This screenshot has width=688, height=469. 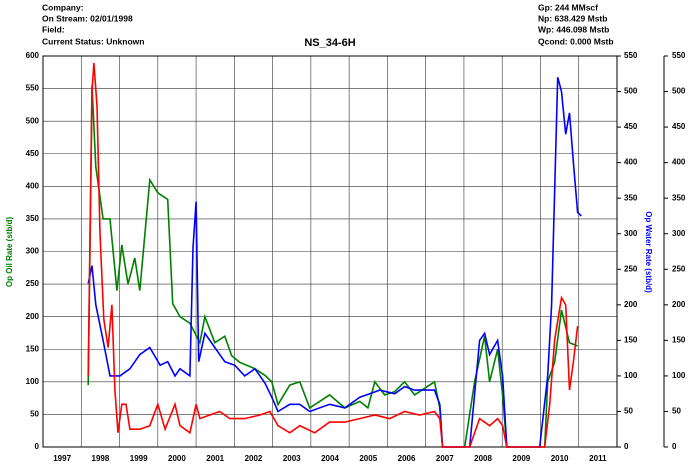 What do you see at coordinates (37, 446) in the screenshot?
I see `y-tick-label: 0` at bounding box center [37, 446].